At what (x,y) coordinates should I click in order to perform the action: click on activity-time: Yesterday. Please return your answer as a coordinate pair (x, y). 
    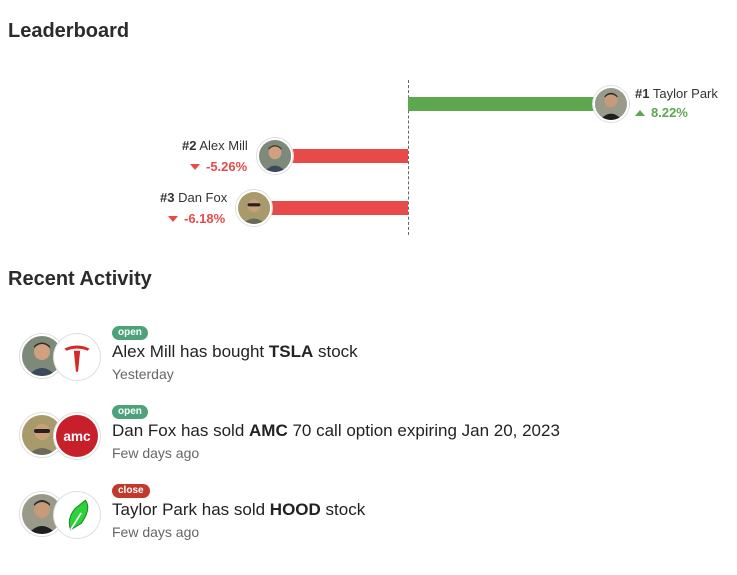
    Looking at the image, I should click on (143, 374).